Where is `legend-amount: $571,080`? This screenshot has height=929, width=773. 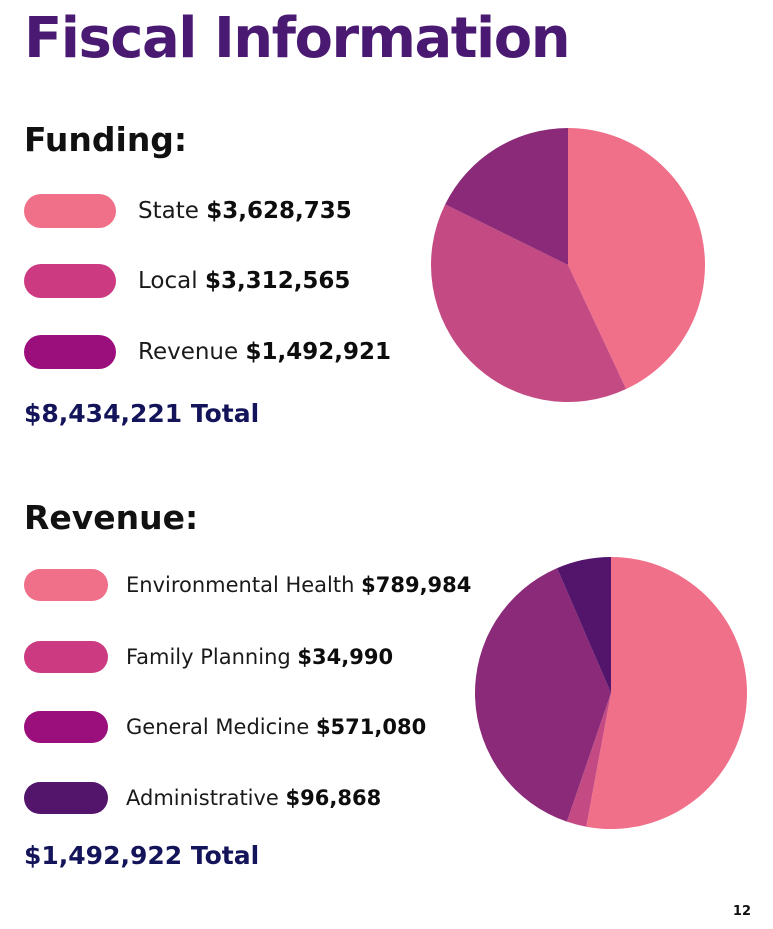 legend-amount: $571,080 is located at coordinates (371, 727).